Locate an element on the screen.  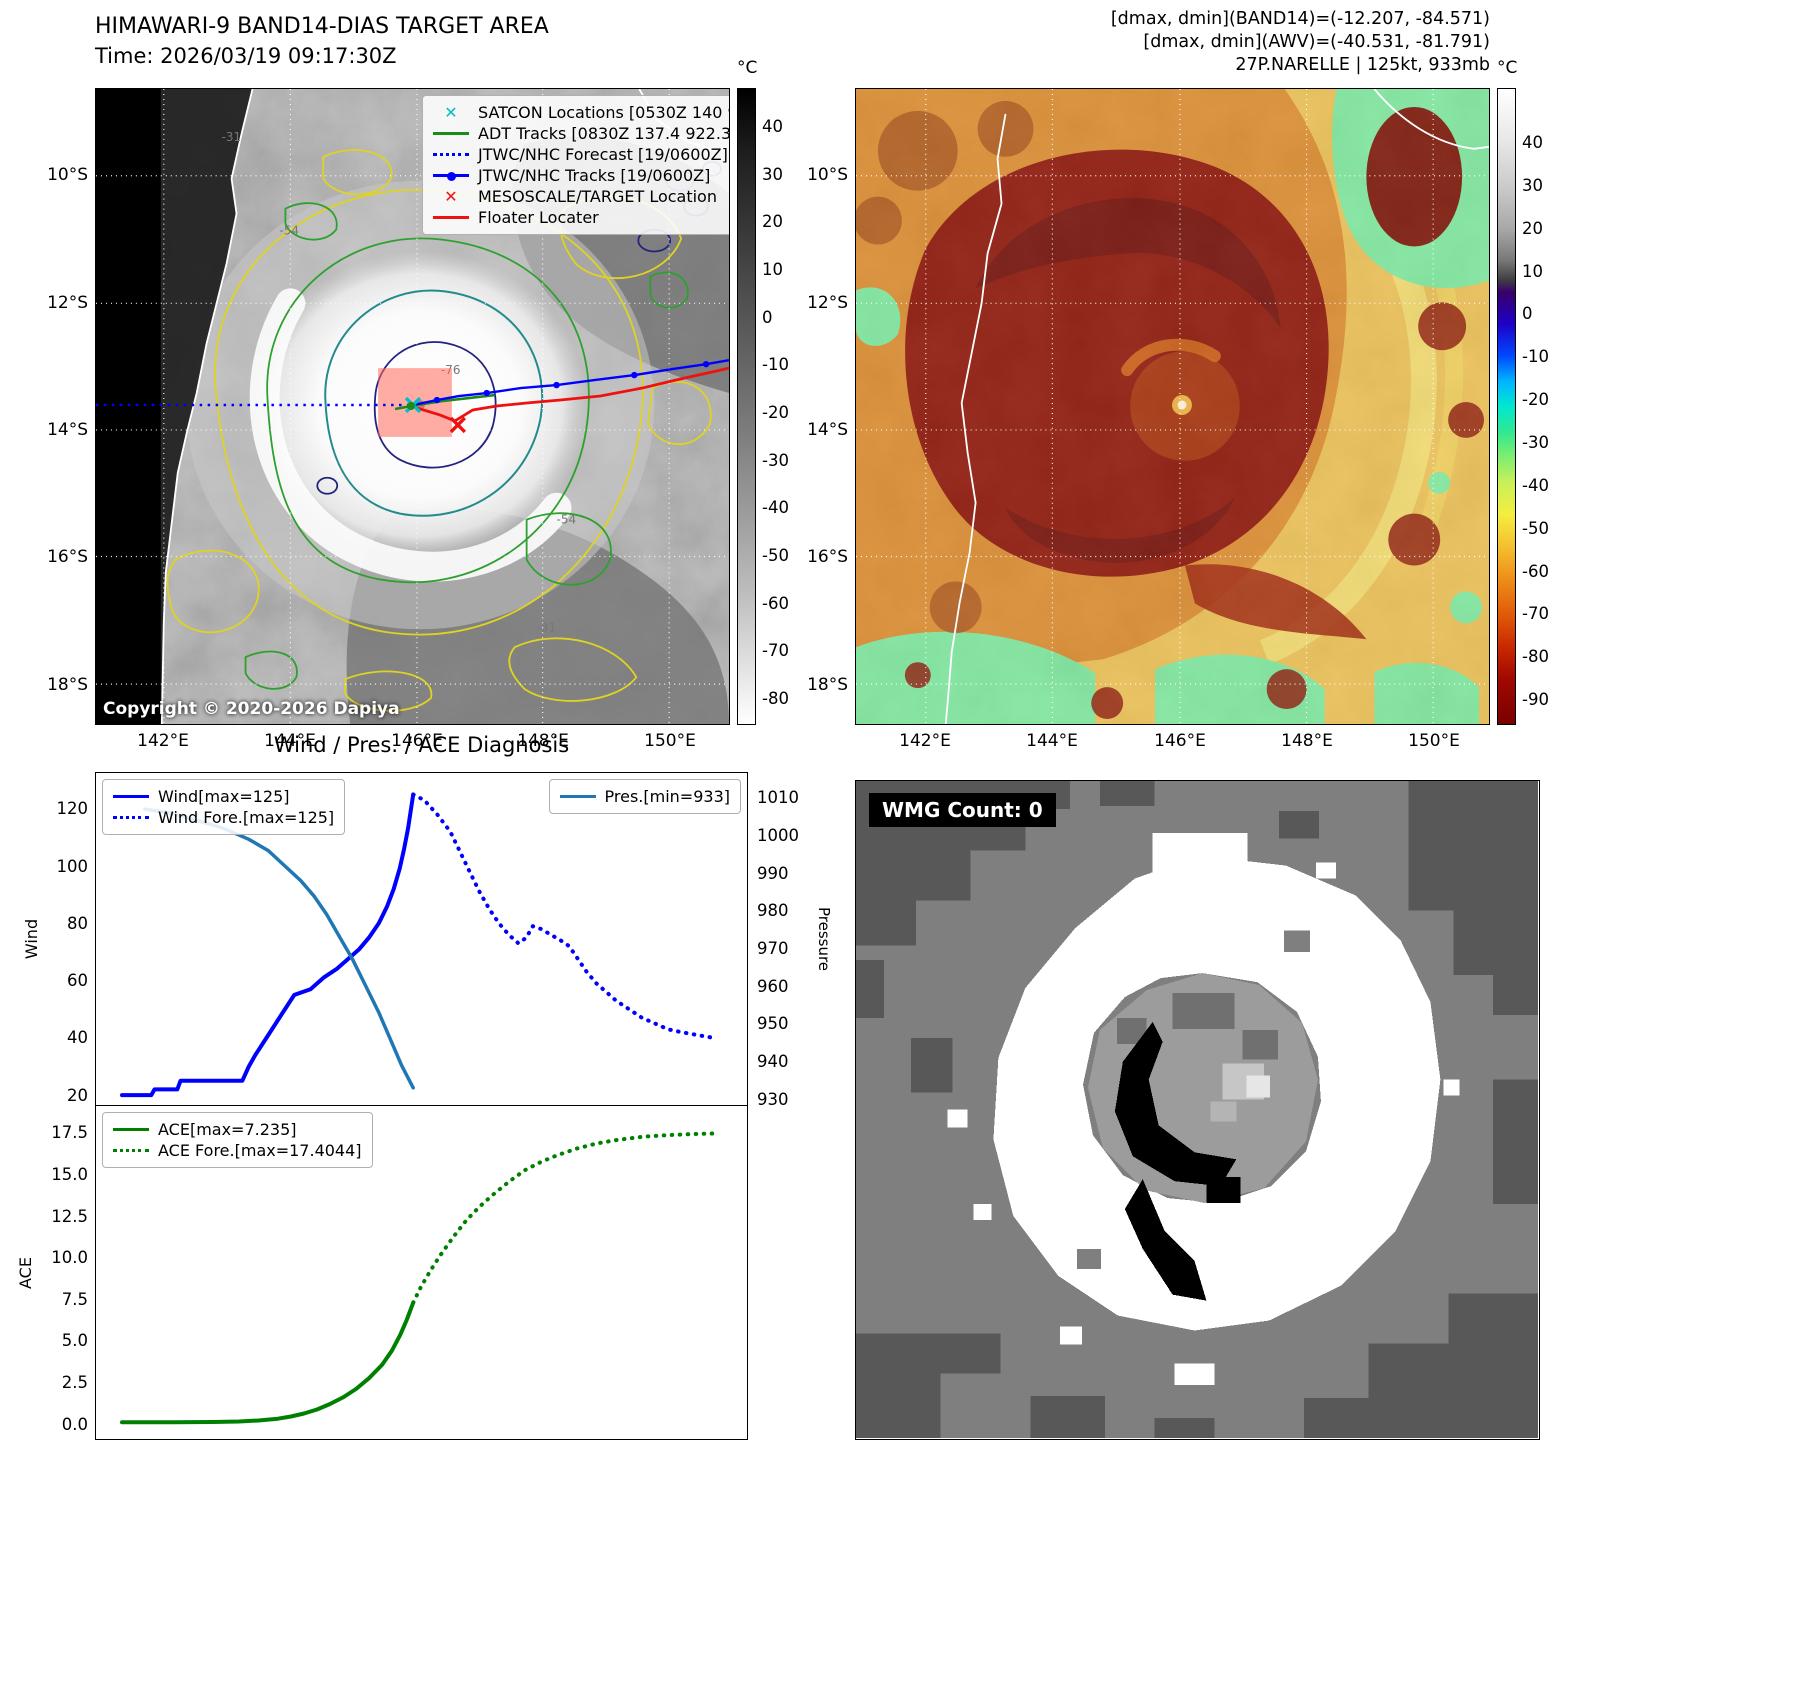
right-map-lat-tick: 14°S is located at coordinates (827, 430).